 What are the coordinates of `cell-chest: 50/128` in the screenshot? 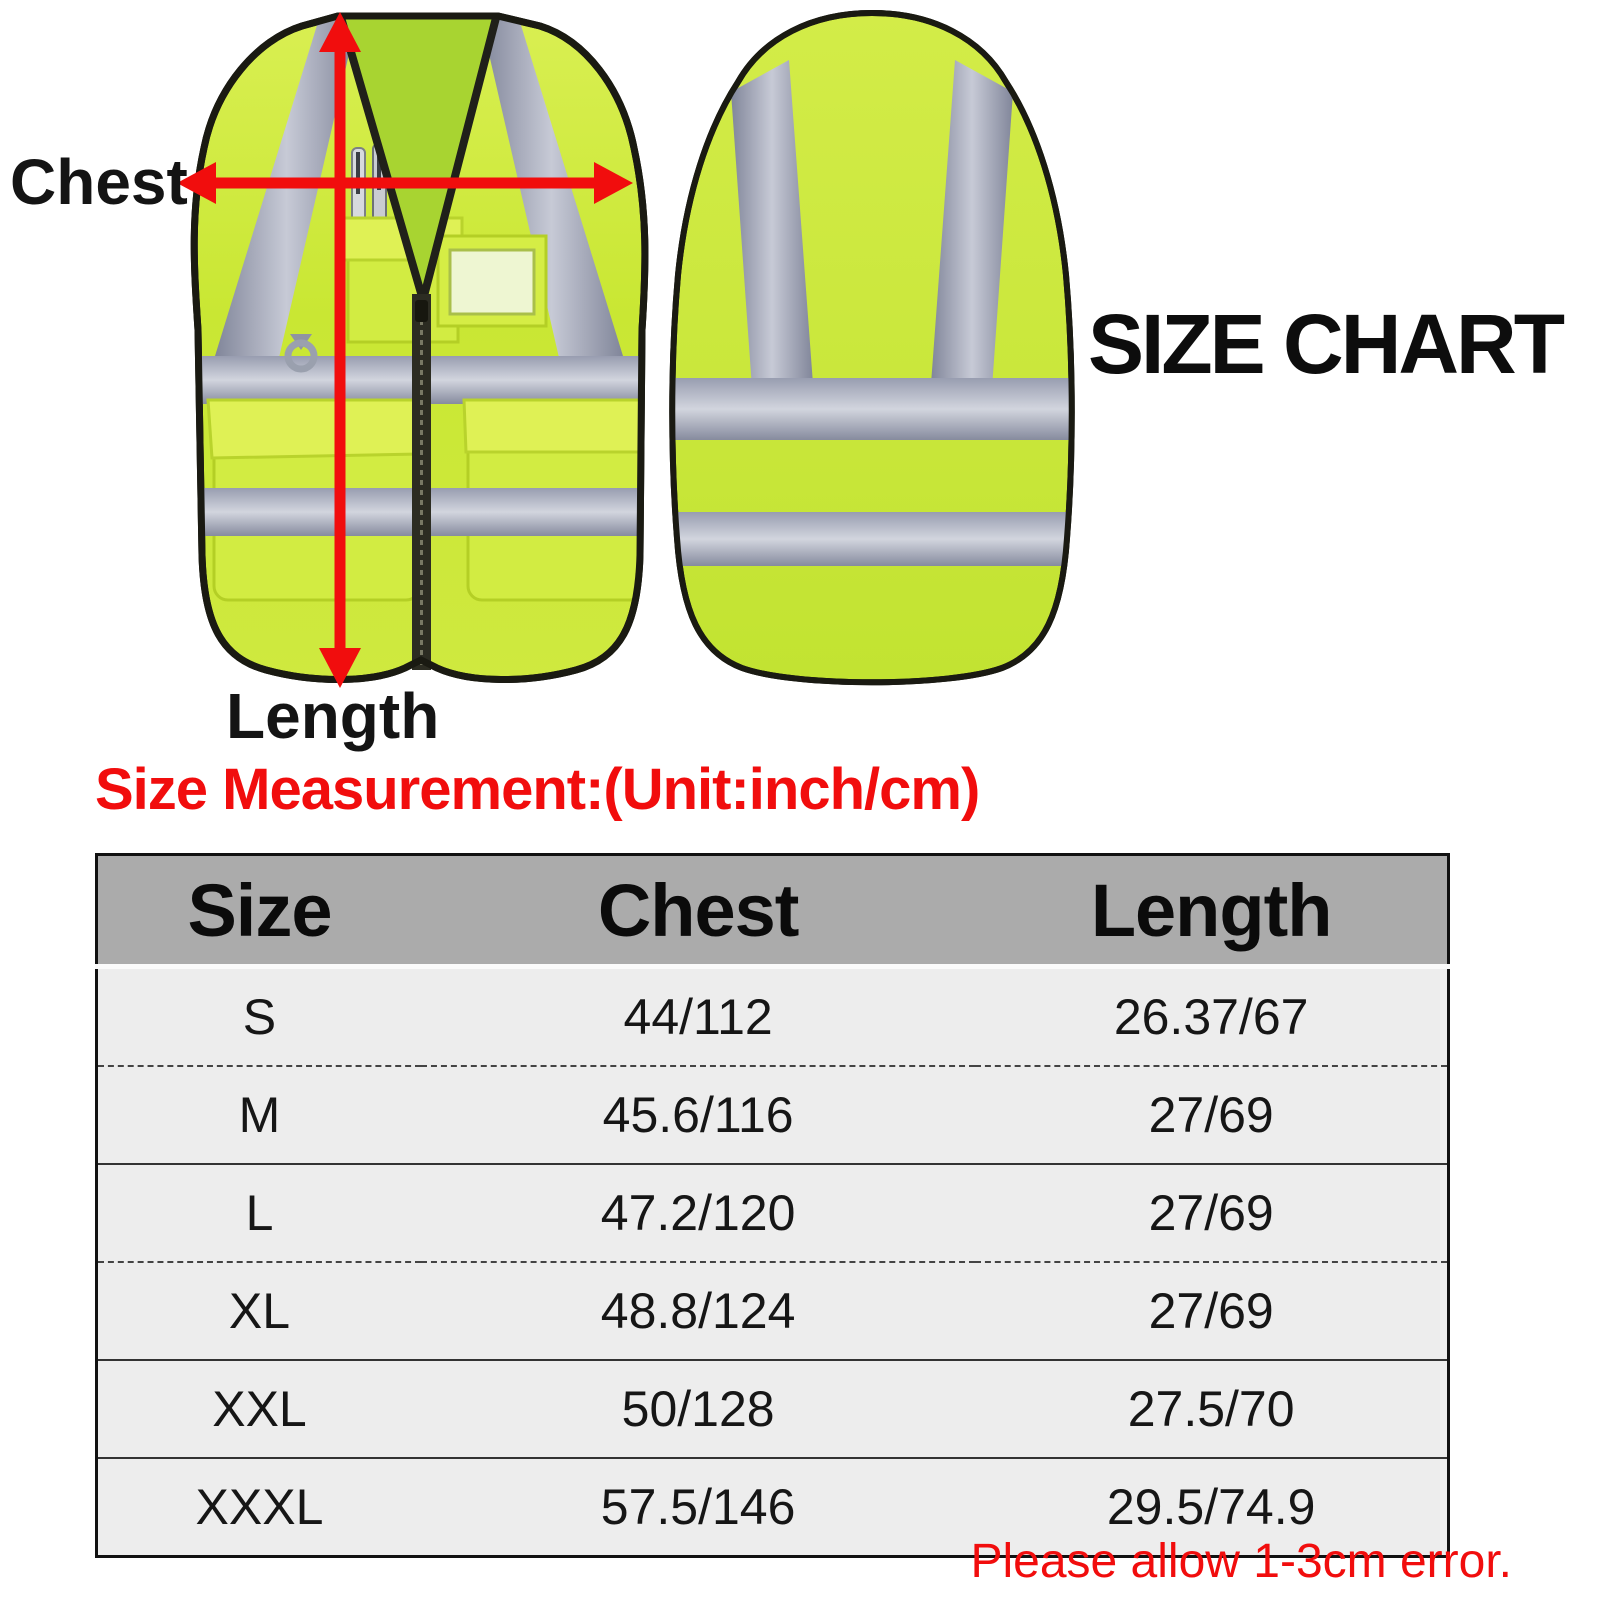 It's located at (698, 1408).